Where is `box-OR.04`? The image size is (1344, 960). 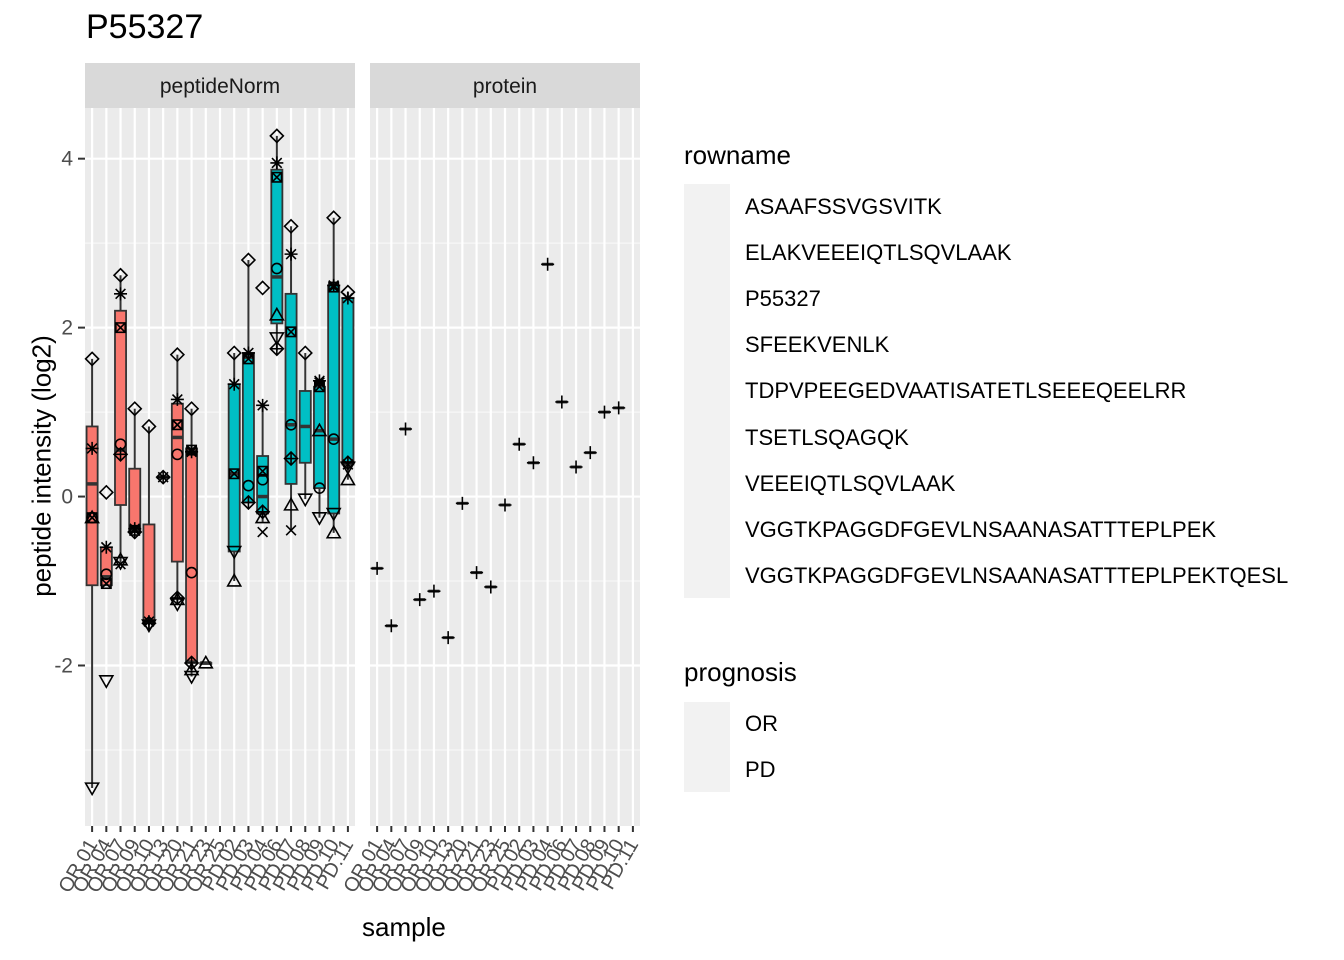 box-OR.04 is located at coordinates (106, 586).